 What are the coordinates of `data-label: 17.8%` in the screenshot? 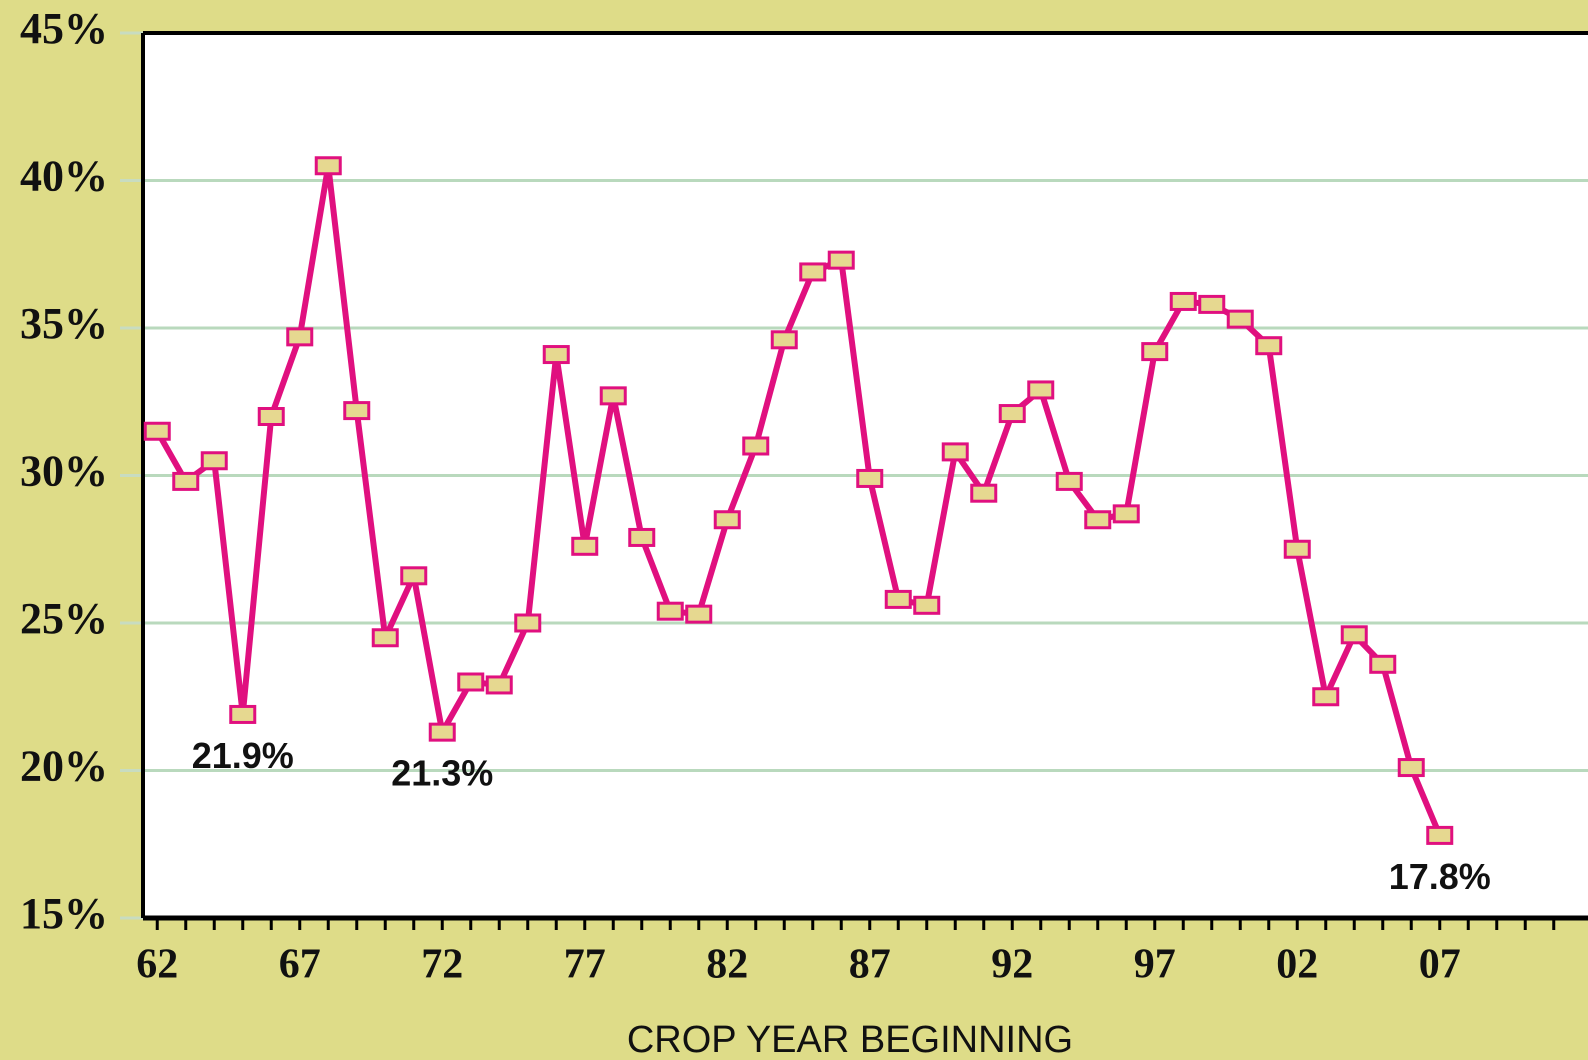 It's located at (1440, 876).